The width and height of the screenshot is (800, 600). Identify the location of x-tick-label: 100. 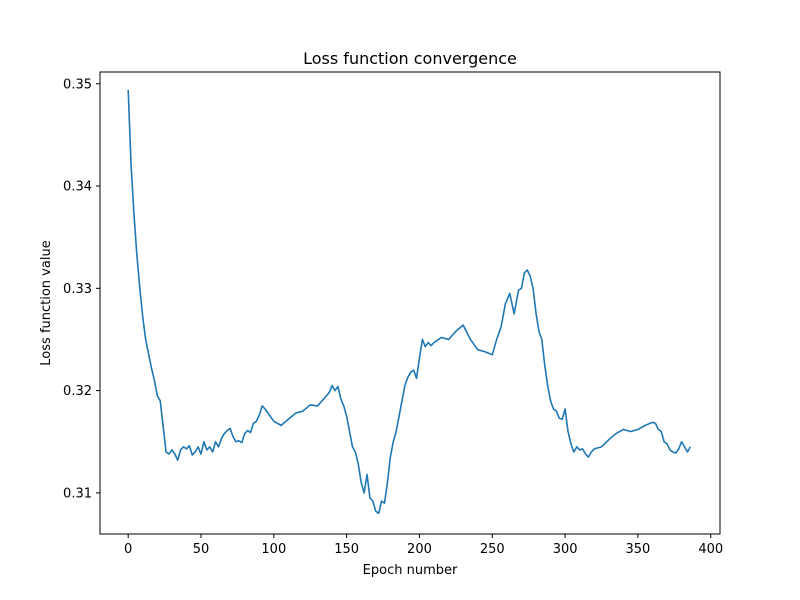
(273, 549).